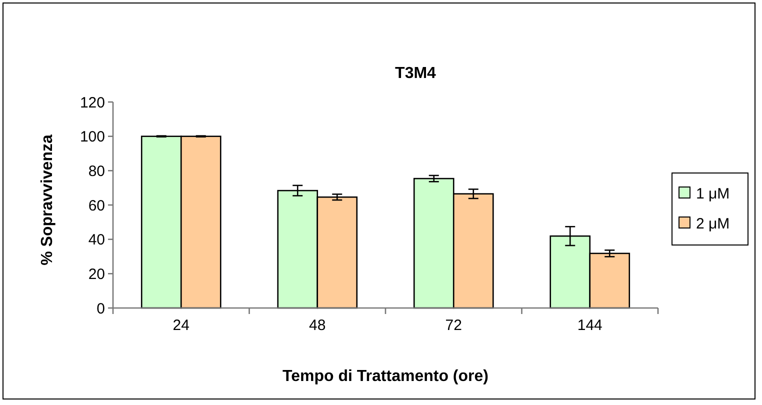 This screenshot has width=762, height=405. What do you see at coordinates (385, 376) in the screenshot?
I see `x-axis-title: Tempo di Trattamento (ore)` at bounding box center [385, 376].